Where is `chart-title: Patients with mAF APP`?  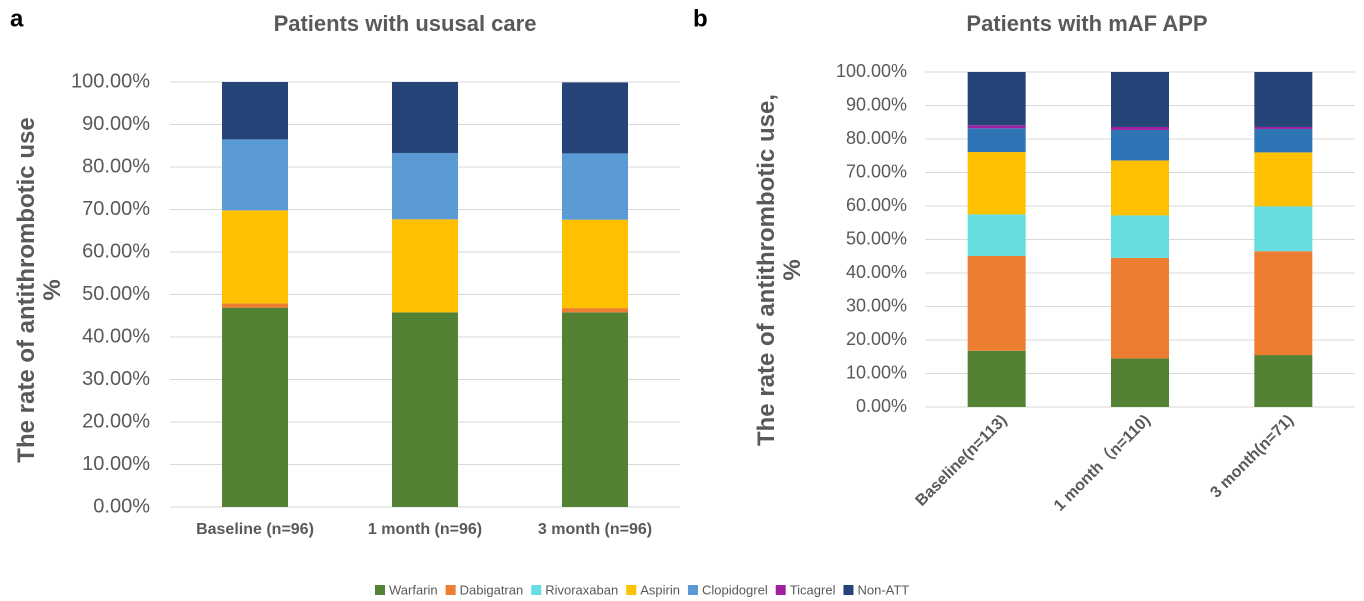 chart-title: Patients with mAF APP is located at coordinates (1086, 23).